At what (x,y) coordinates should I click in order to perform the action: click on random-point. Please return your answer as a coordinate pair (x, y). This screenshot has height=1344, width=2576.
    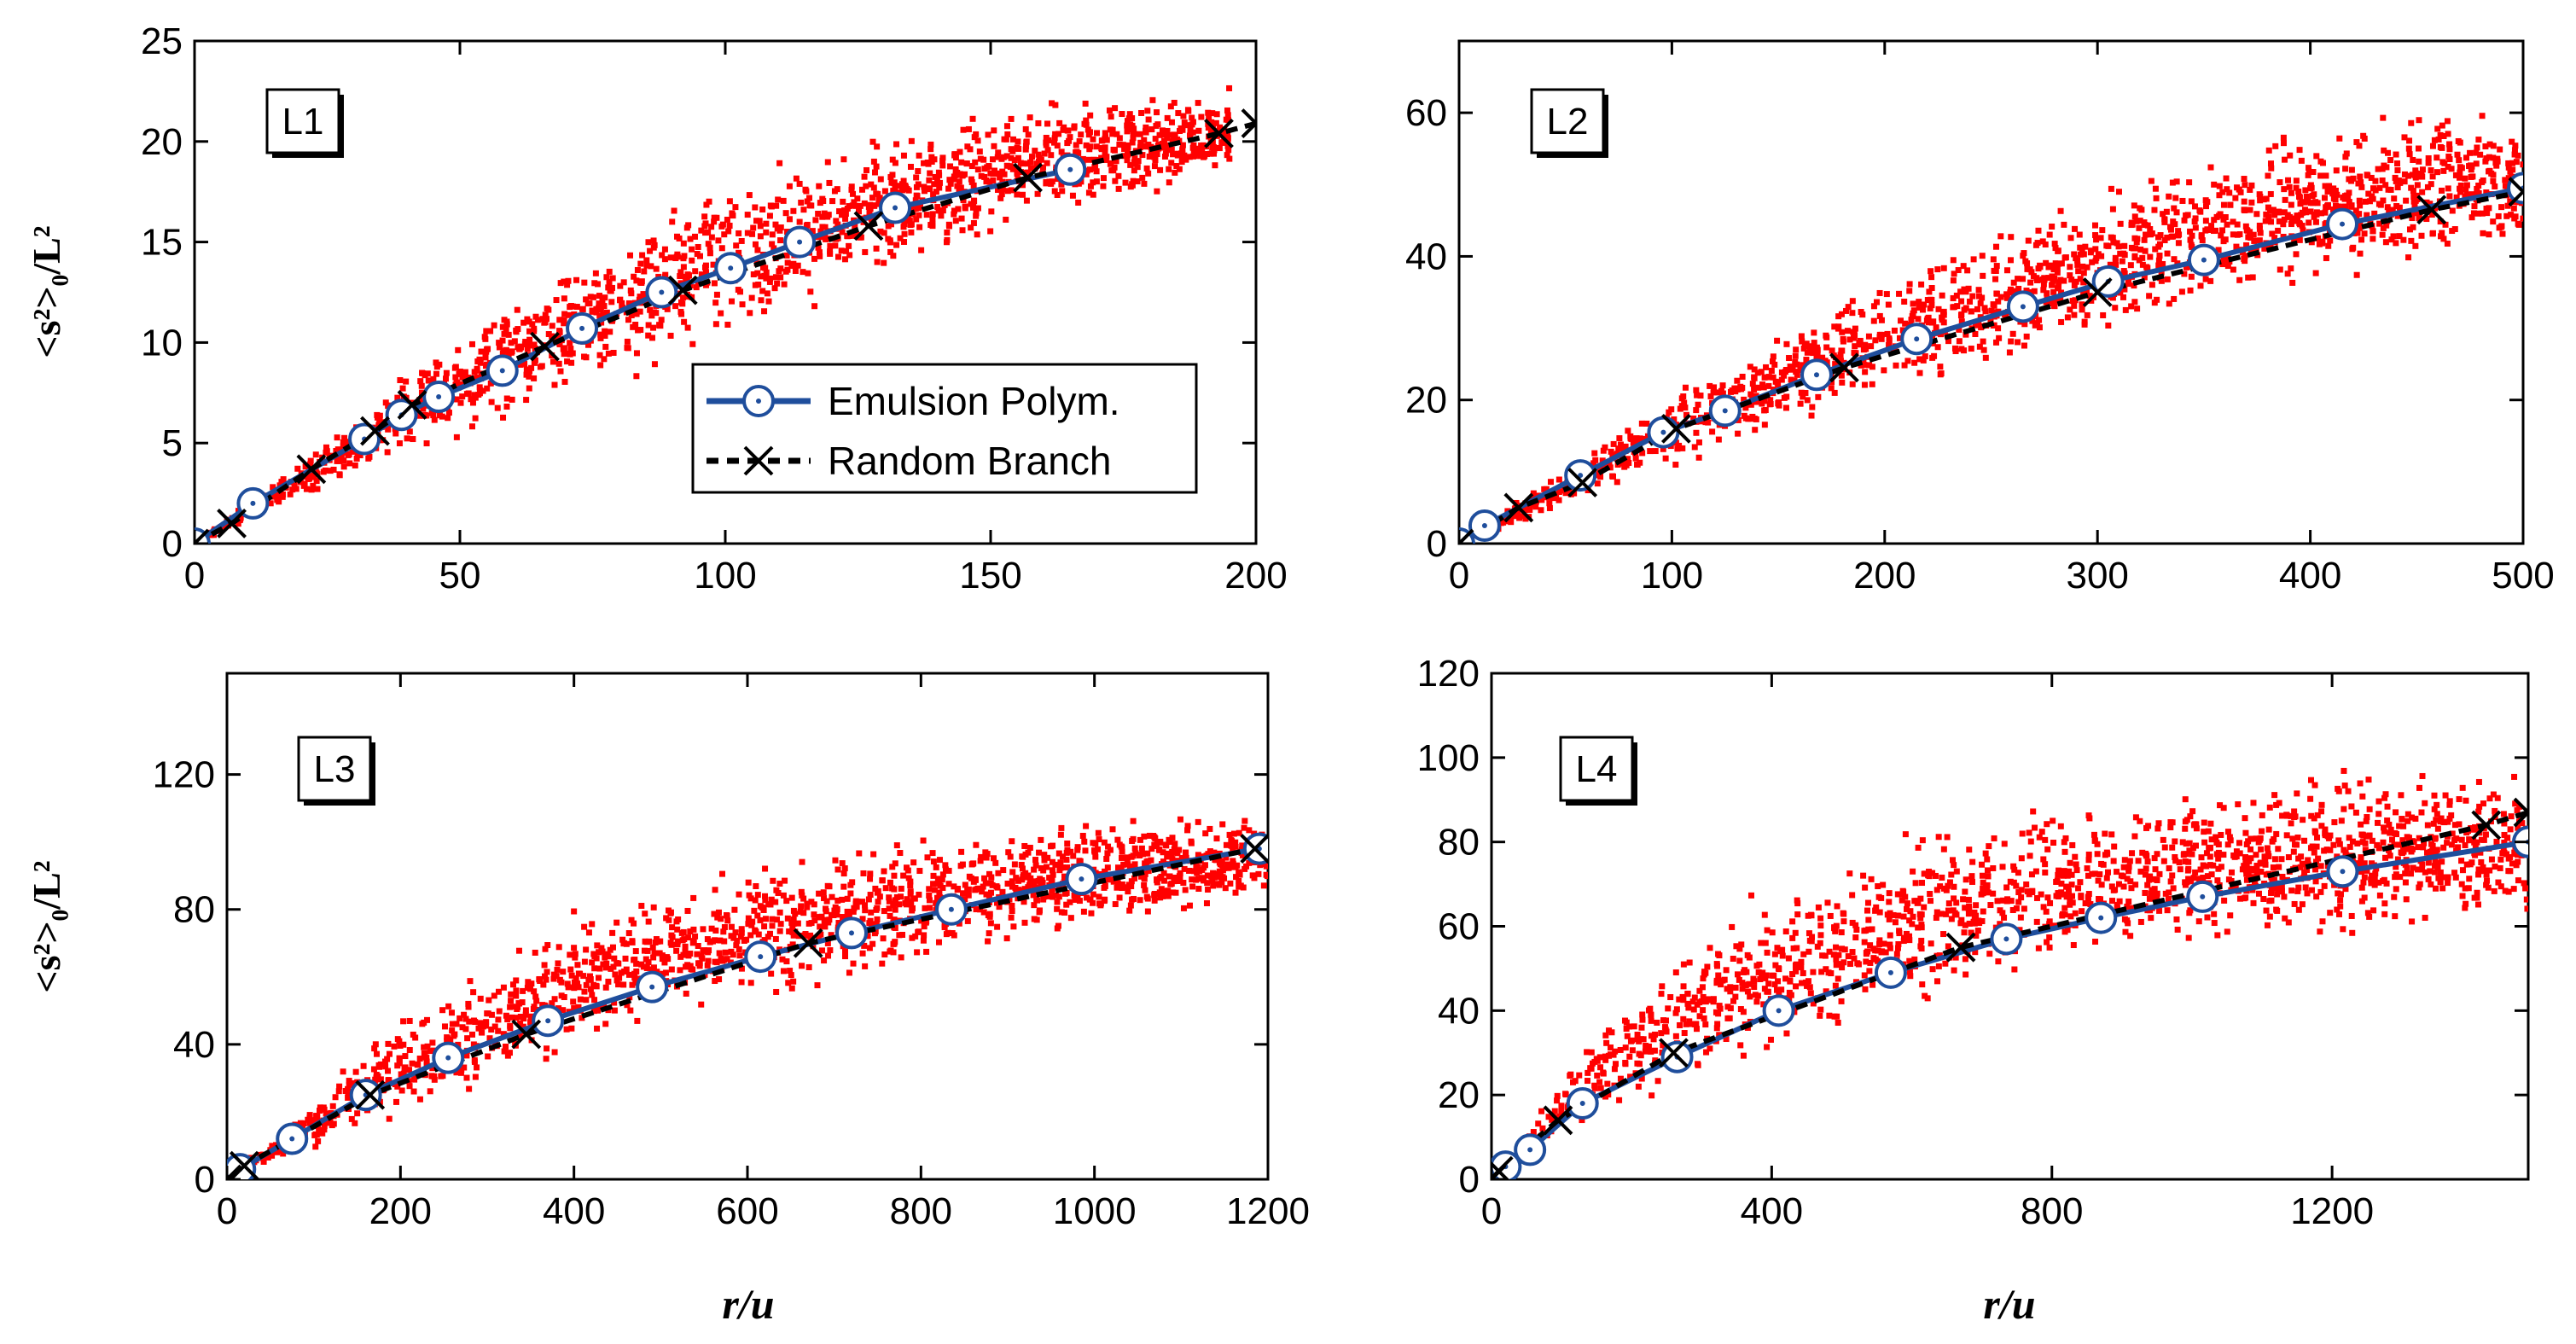
    Looking at the image, I should click on (1219, 133).